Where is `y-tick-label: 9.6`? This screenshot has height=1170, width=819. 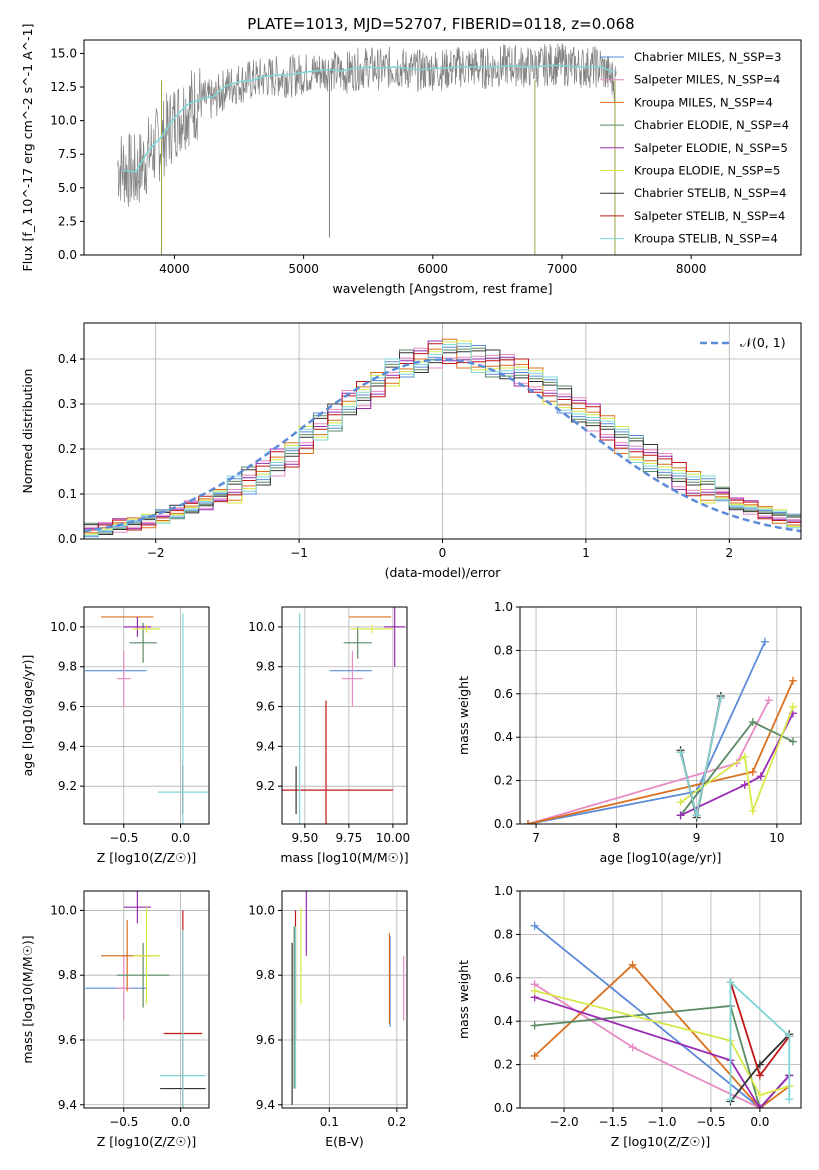 y-tick-label: 9.6 is located at coordinates (67, 1040).